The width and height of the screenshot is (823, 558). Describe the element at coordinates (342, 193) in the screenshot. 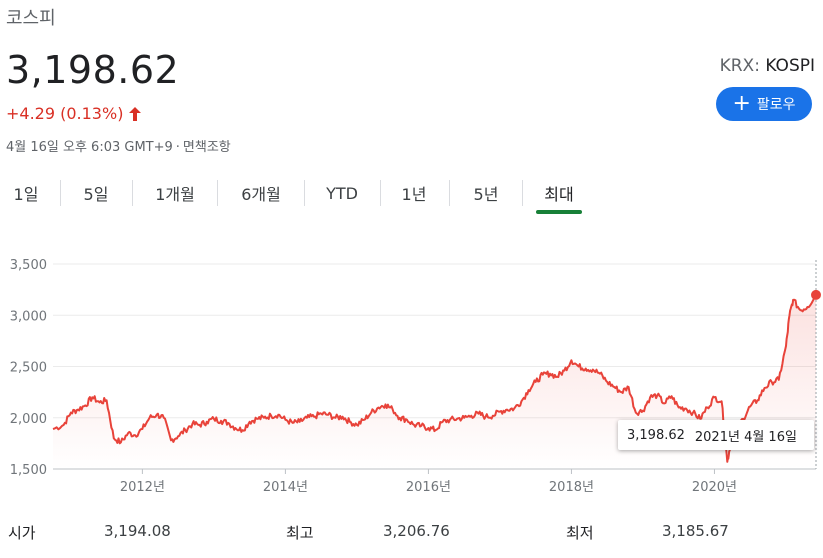

I see `tab-ytd: YTD` at that location.